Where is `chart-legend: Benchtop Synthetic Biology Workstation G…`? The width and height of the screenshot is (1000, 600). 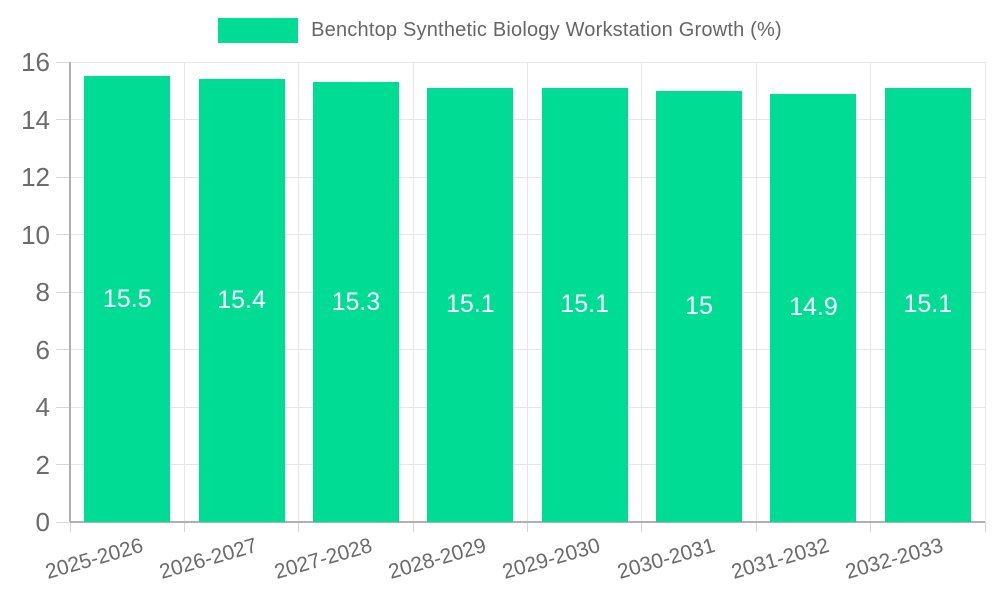 chart-legend: Benchtop Synthetic Biology Workstation G… is located at coordinates (500, 30).